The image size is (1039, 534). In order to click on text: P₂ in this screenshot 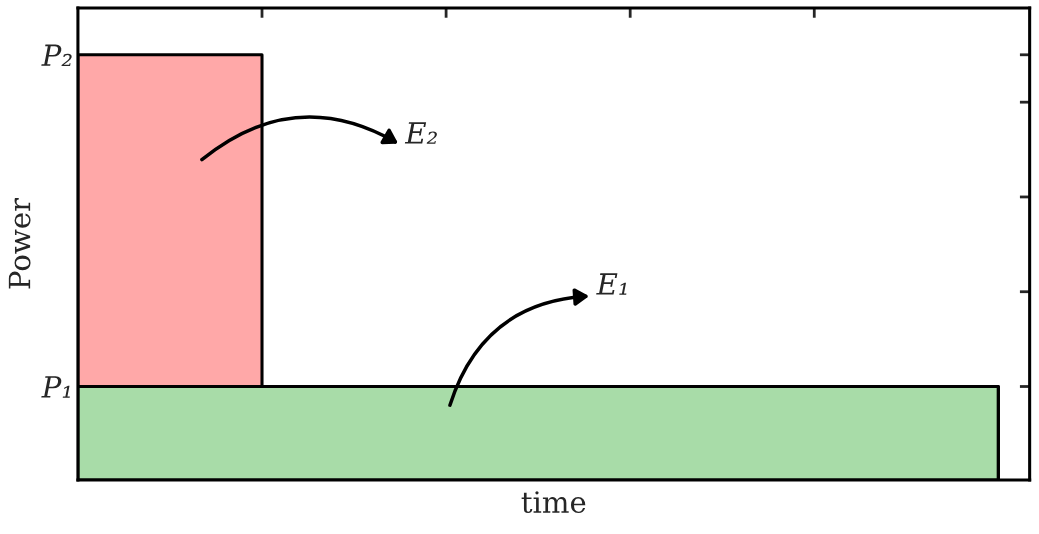, I will do `click(56, 55)`.